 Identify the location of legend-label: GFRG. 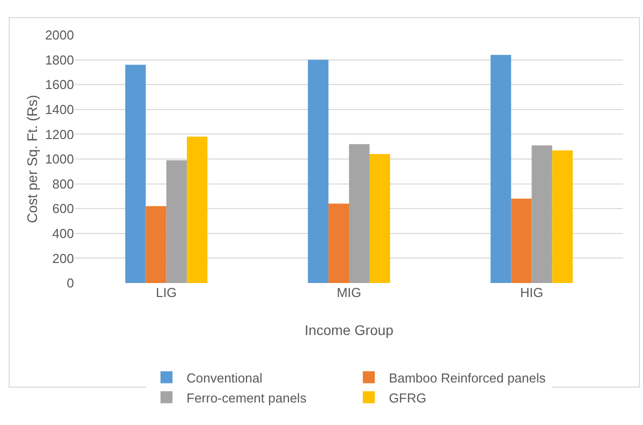
(407, 398).